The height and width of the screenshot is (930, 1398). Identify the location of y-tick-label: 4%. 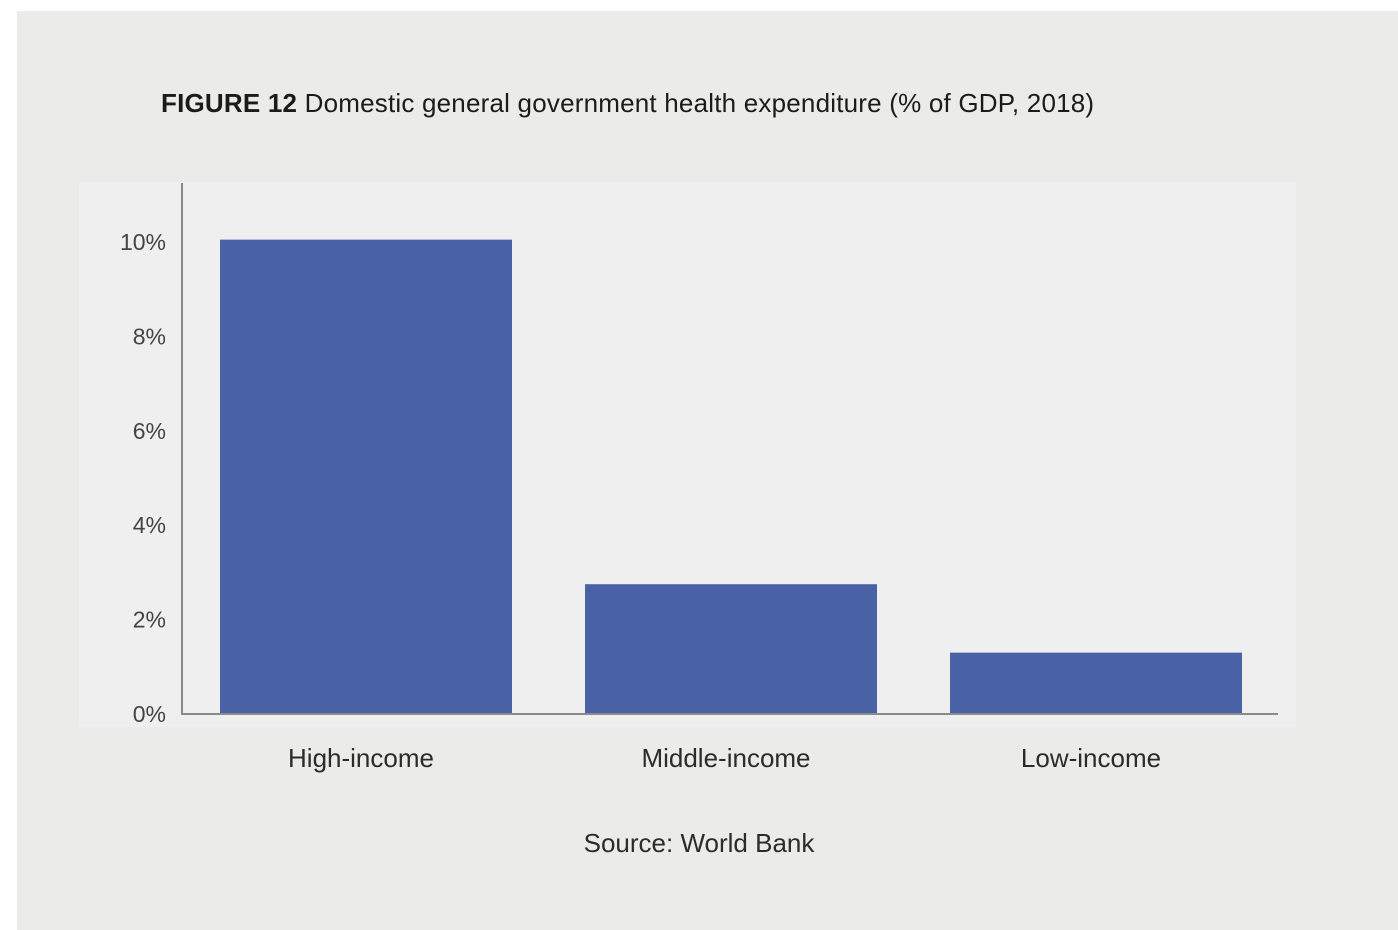
(149, 525).